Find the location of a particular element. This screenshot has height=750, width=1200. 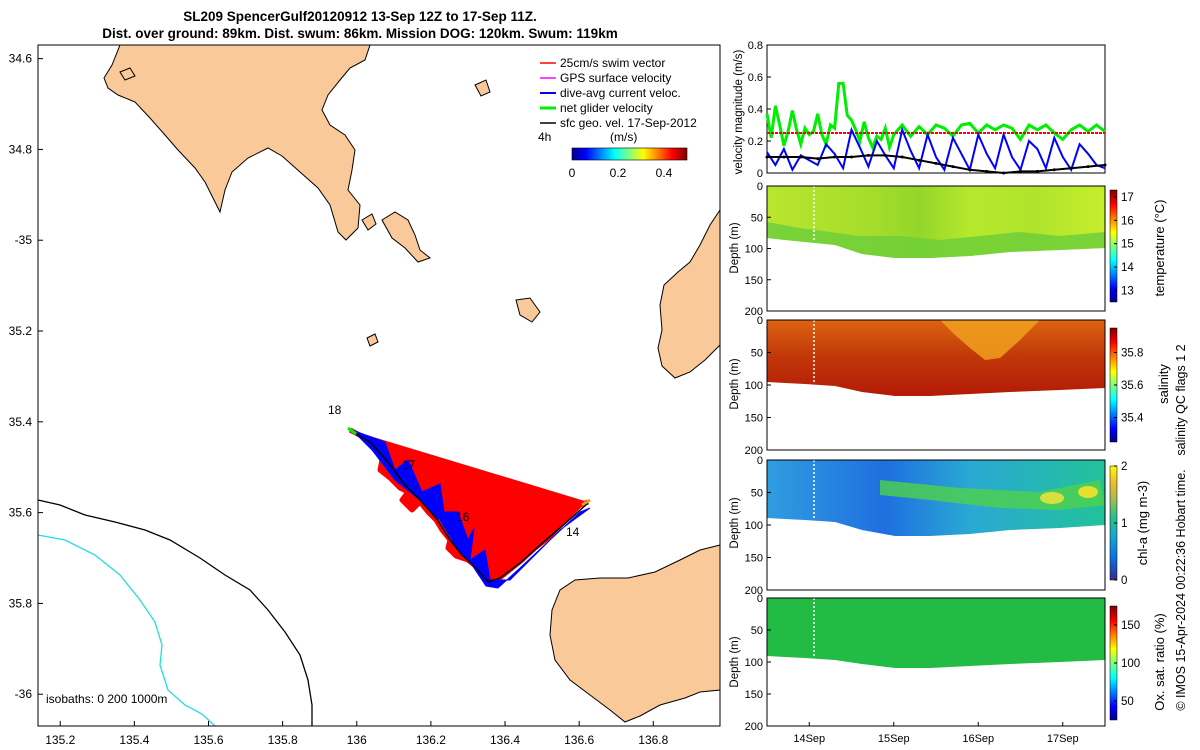

map-colorbar-unit: (m/s) is located at coordinates (623, 137).